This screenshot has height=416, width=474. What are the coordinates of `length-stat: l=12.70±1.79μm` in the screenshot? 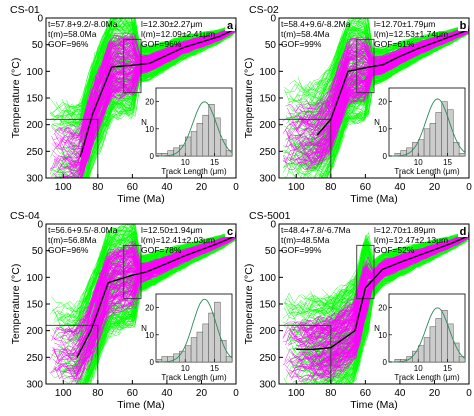 It's located at (404, 24).